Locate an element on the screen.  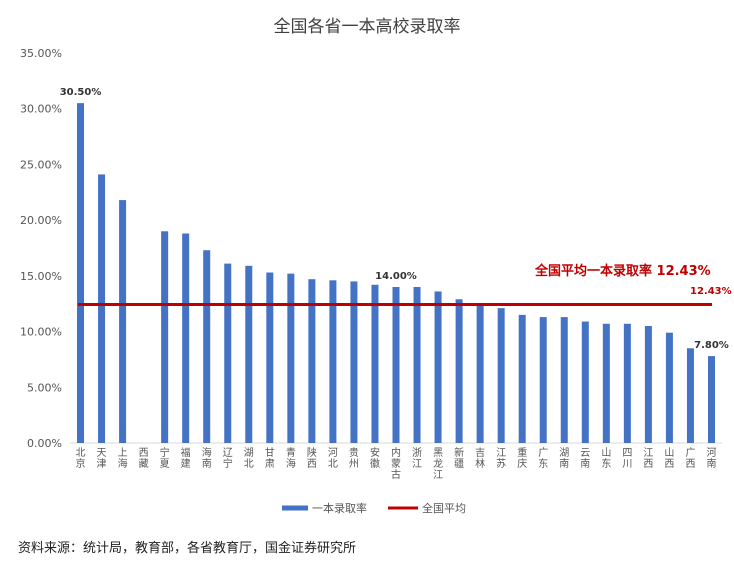
bar-新疆 is located at coordinates (459, 371).